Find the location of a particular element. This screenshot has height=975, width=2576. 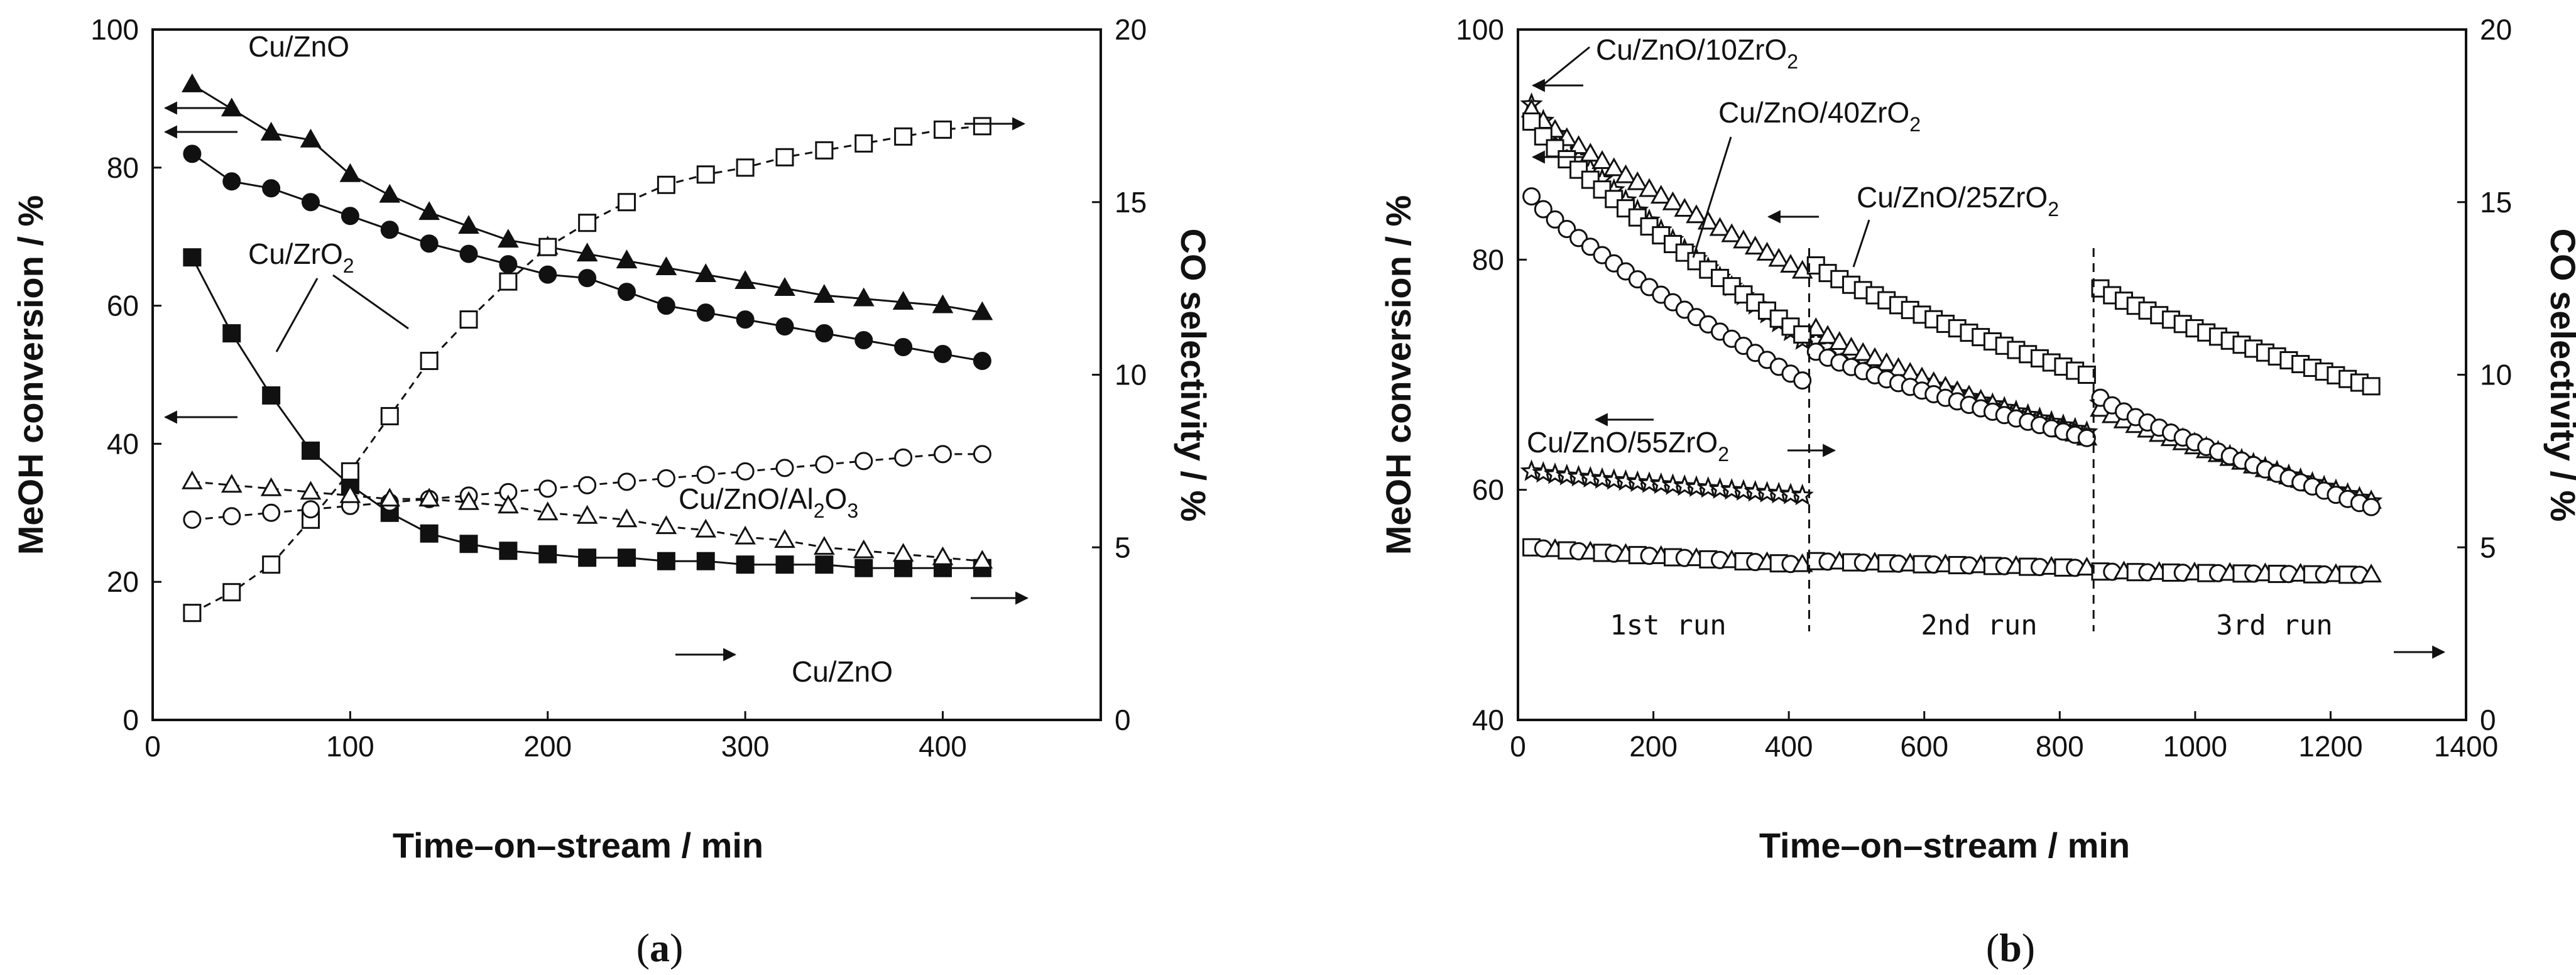

annotation-40zro2: Cu/ZnO/40ZrO2 is located at coordinates (1820, 116).